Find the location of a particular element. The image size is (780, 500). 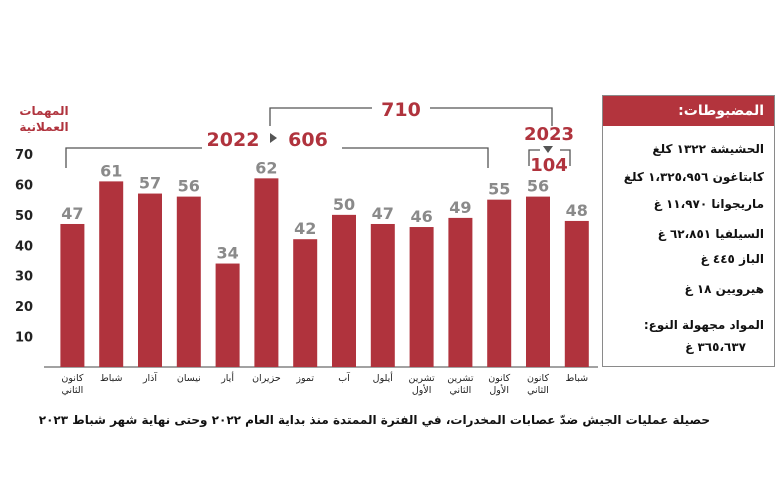

arrow-2023-icon is located at coordinates (548, 149).